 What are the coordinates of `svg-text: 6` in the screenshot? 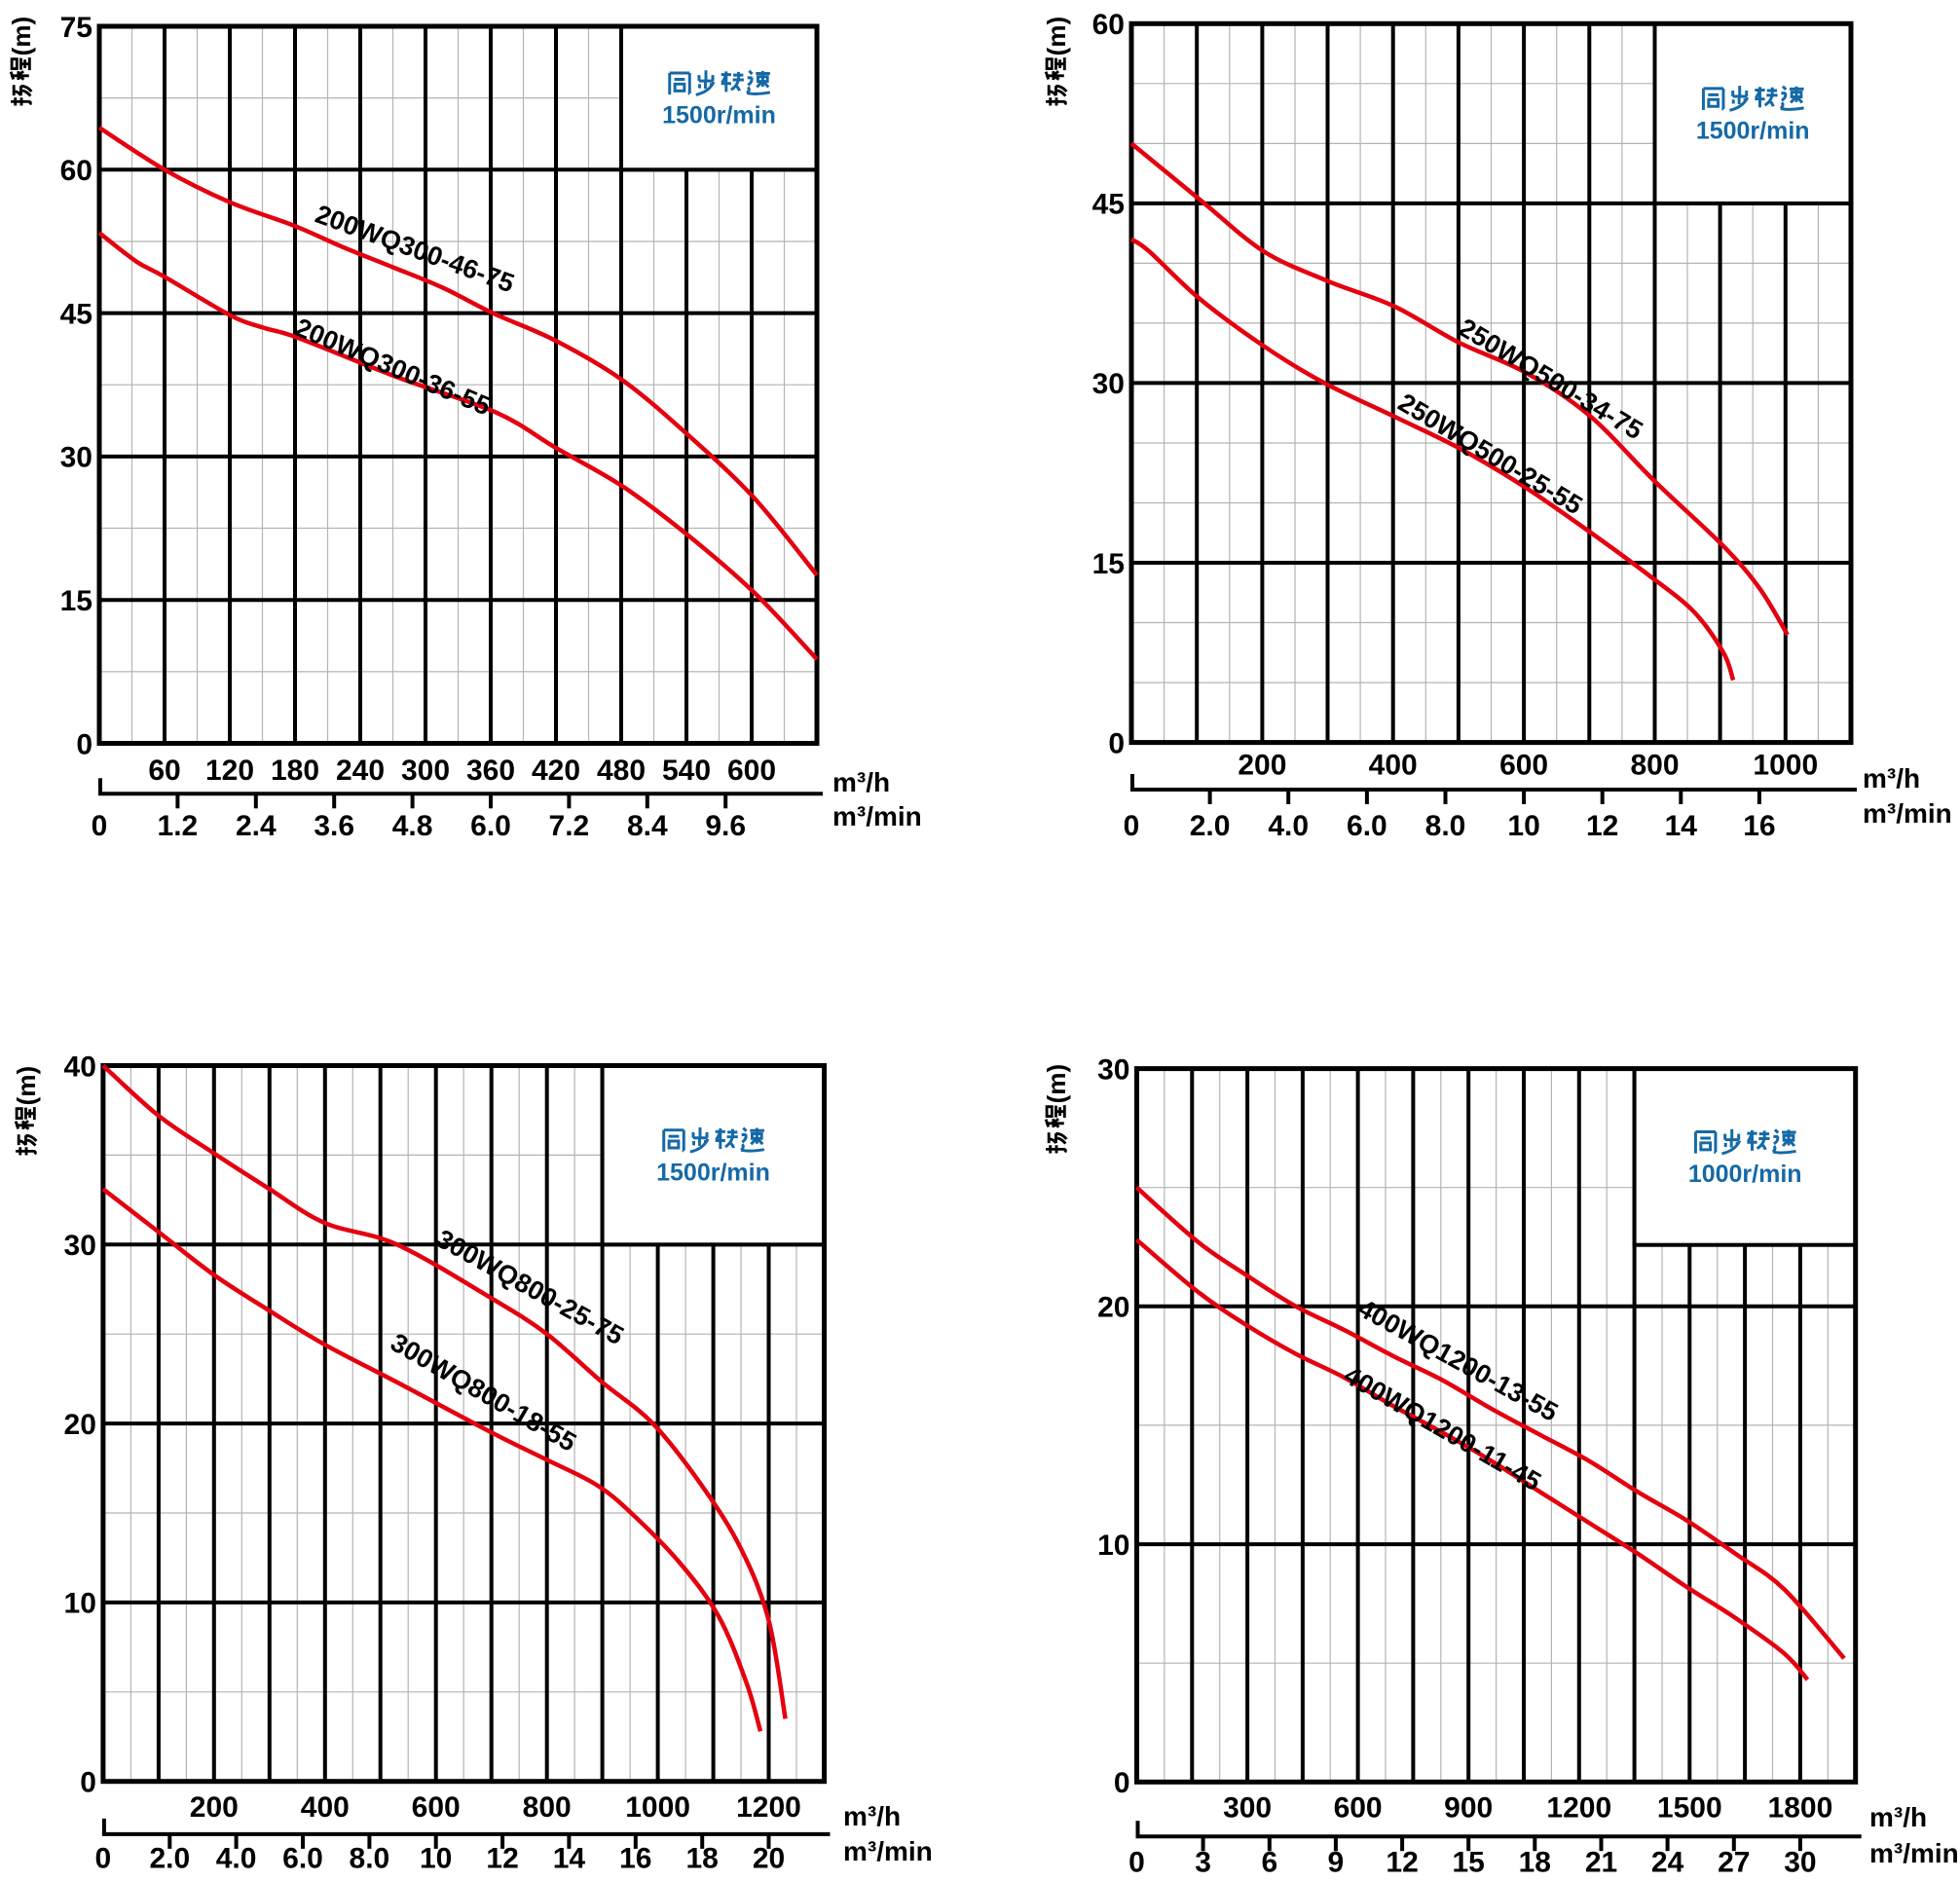 It's located at (1269, 1863).